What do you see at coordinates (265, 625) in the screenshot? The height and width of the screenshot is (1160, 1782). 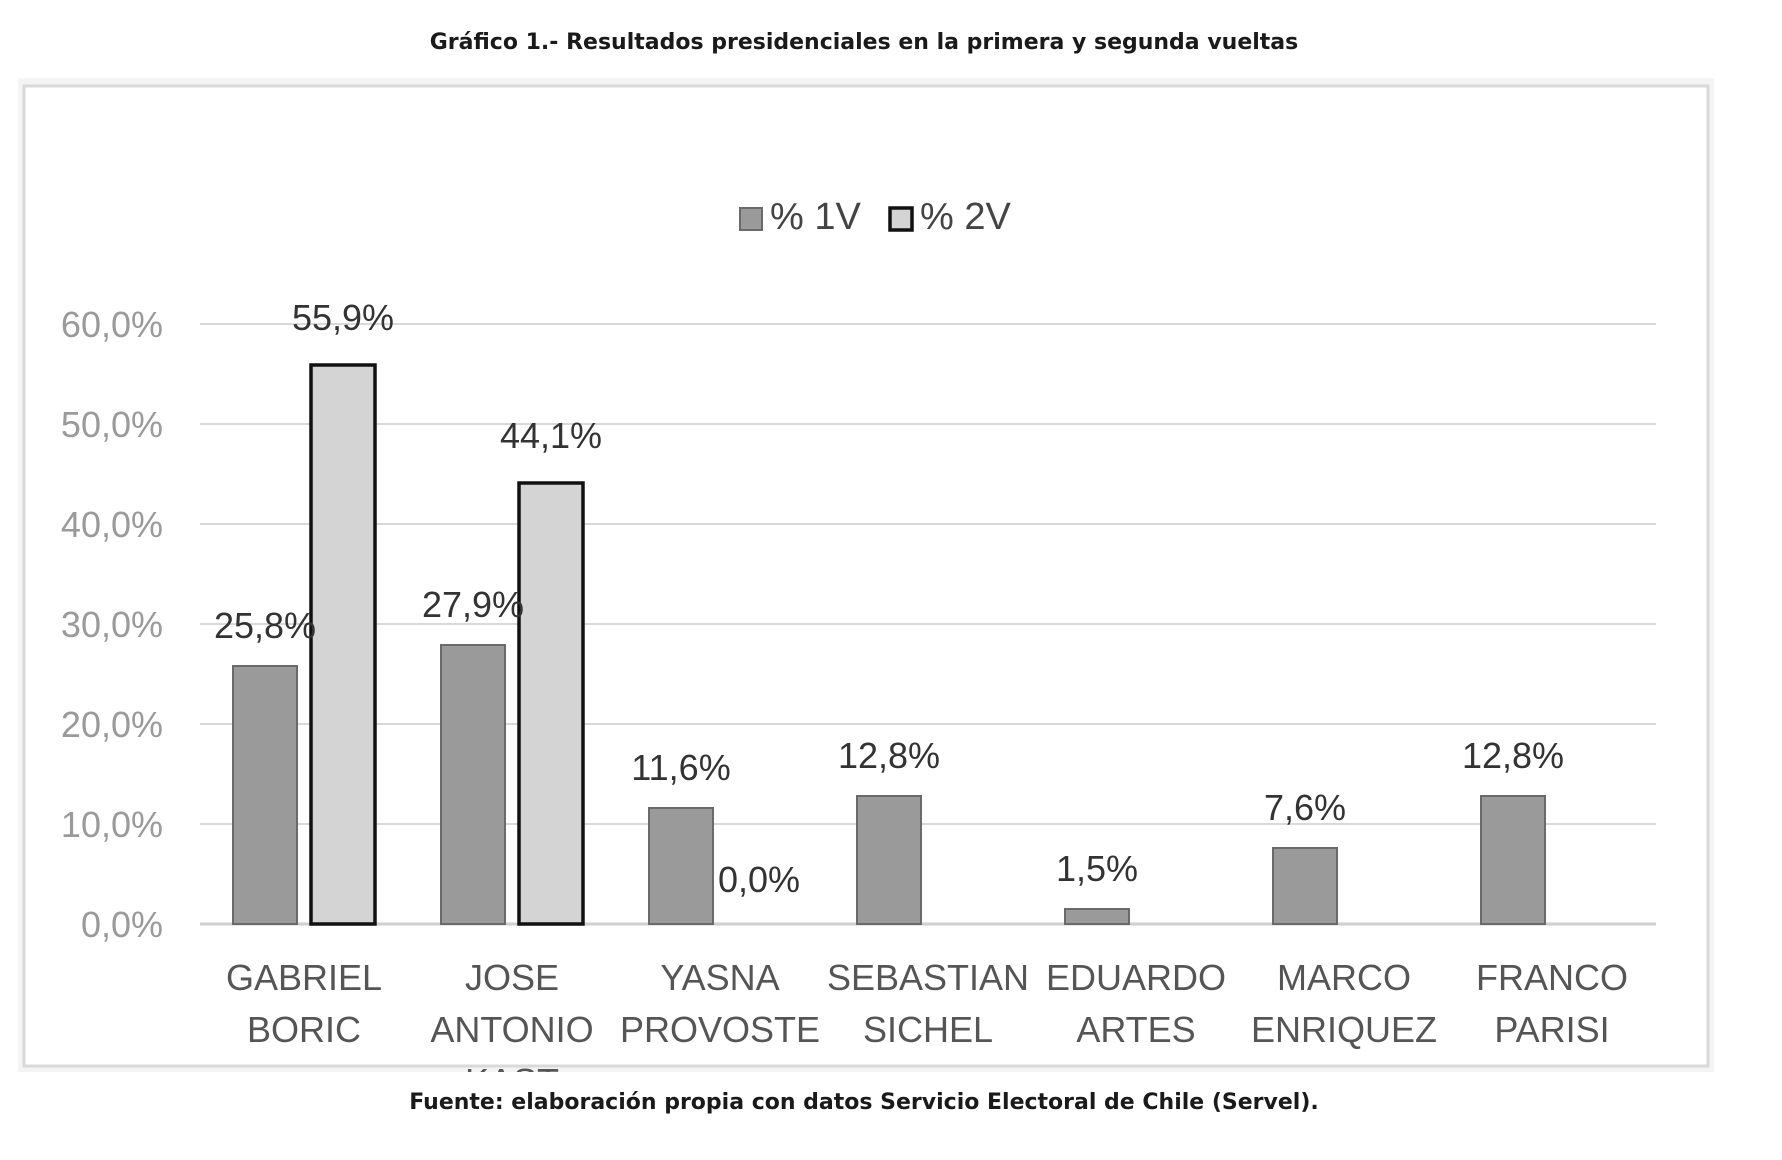 I see `data-label-1v: 25,8%` at bounding box center [265, 625].